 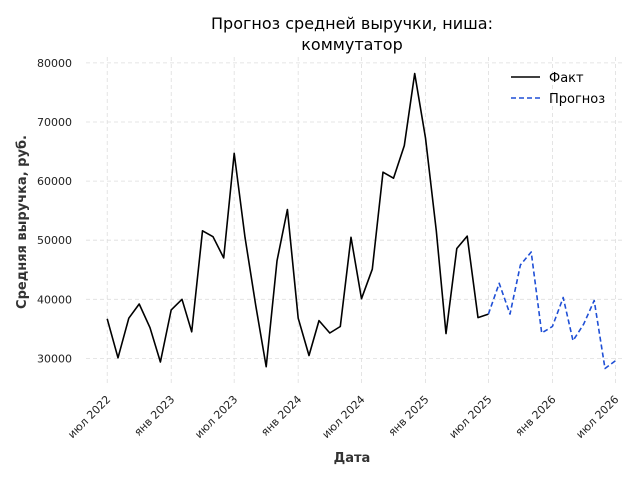 What do you see at coordinates (558, 89) in the screenshot?
I see `legend: Факт Прогноз` at bounding box center [558, 89].